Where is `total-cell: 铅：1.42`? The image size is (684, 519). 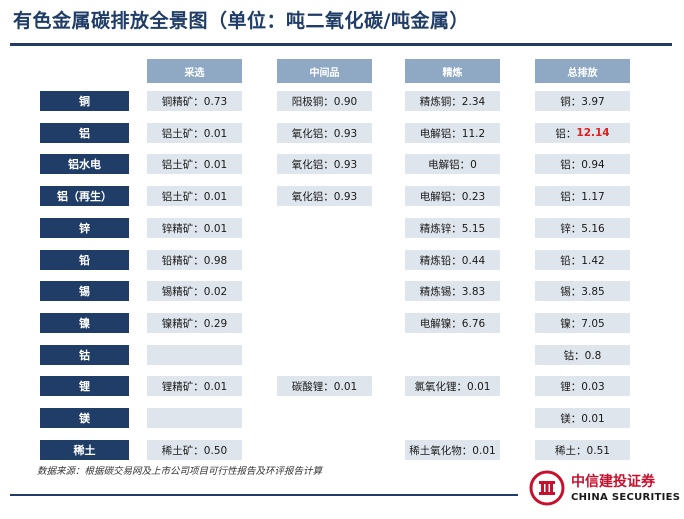 total-cell: 铅：1.42 is located at coordinates (582, 260).